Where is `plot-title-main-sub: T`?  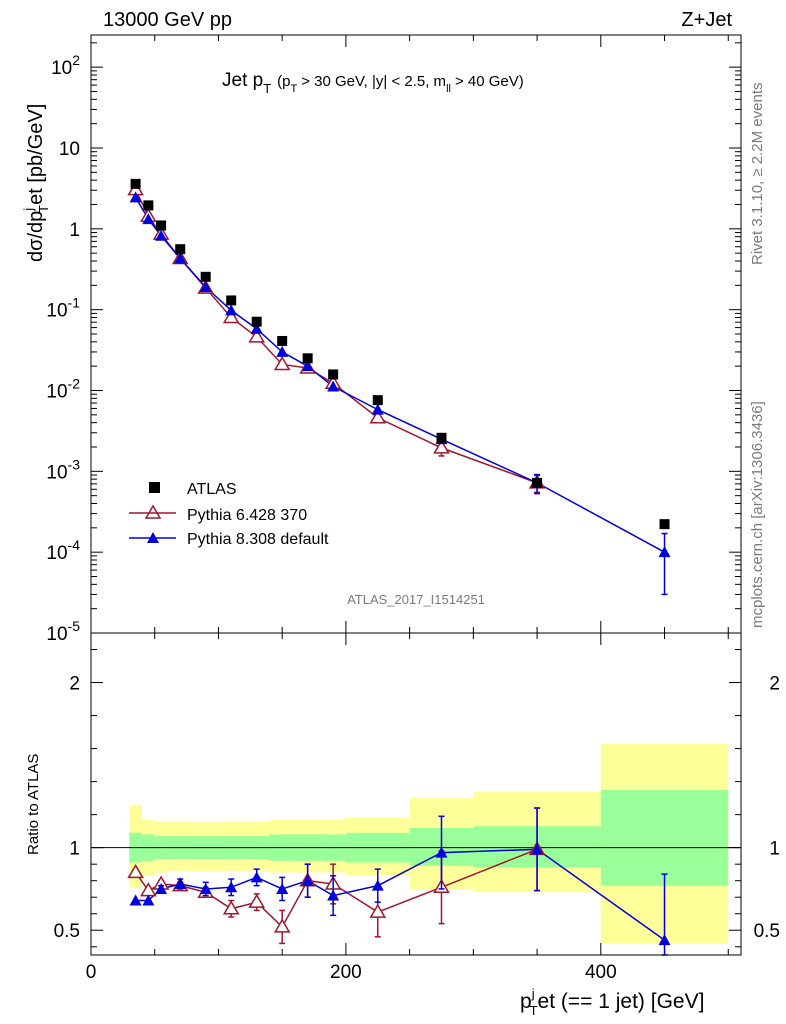 plot-title-main-sub: T is located at coordinates (267, 88).